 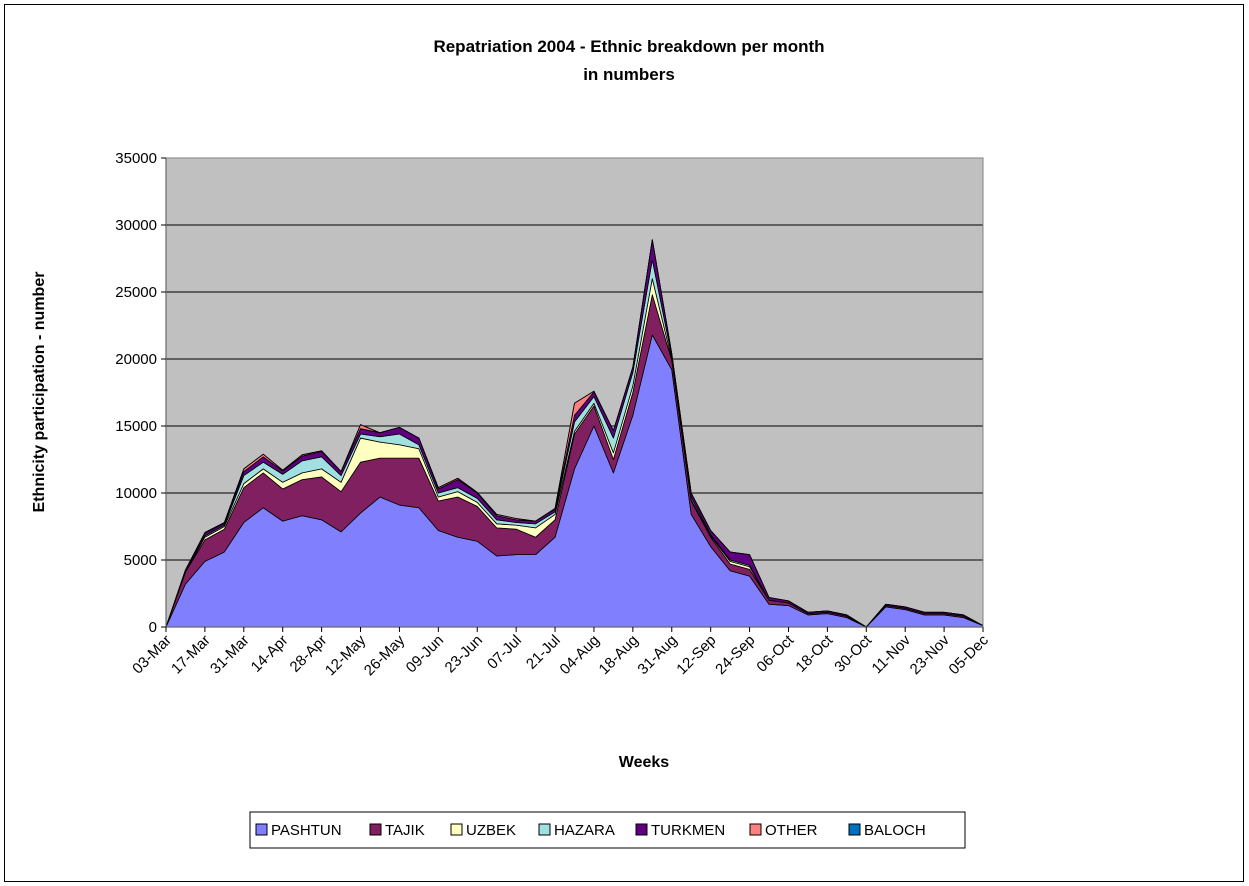 What do you see at coordinates (814, 653) in the screenshot?
I see `x-tick-label: 18-Oct` at bounding box center [814, 653].